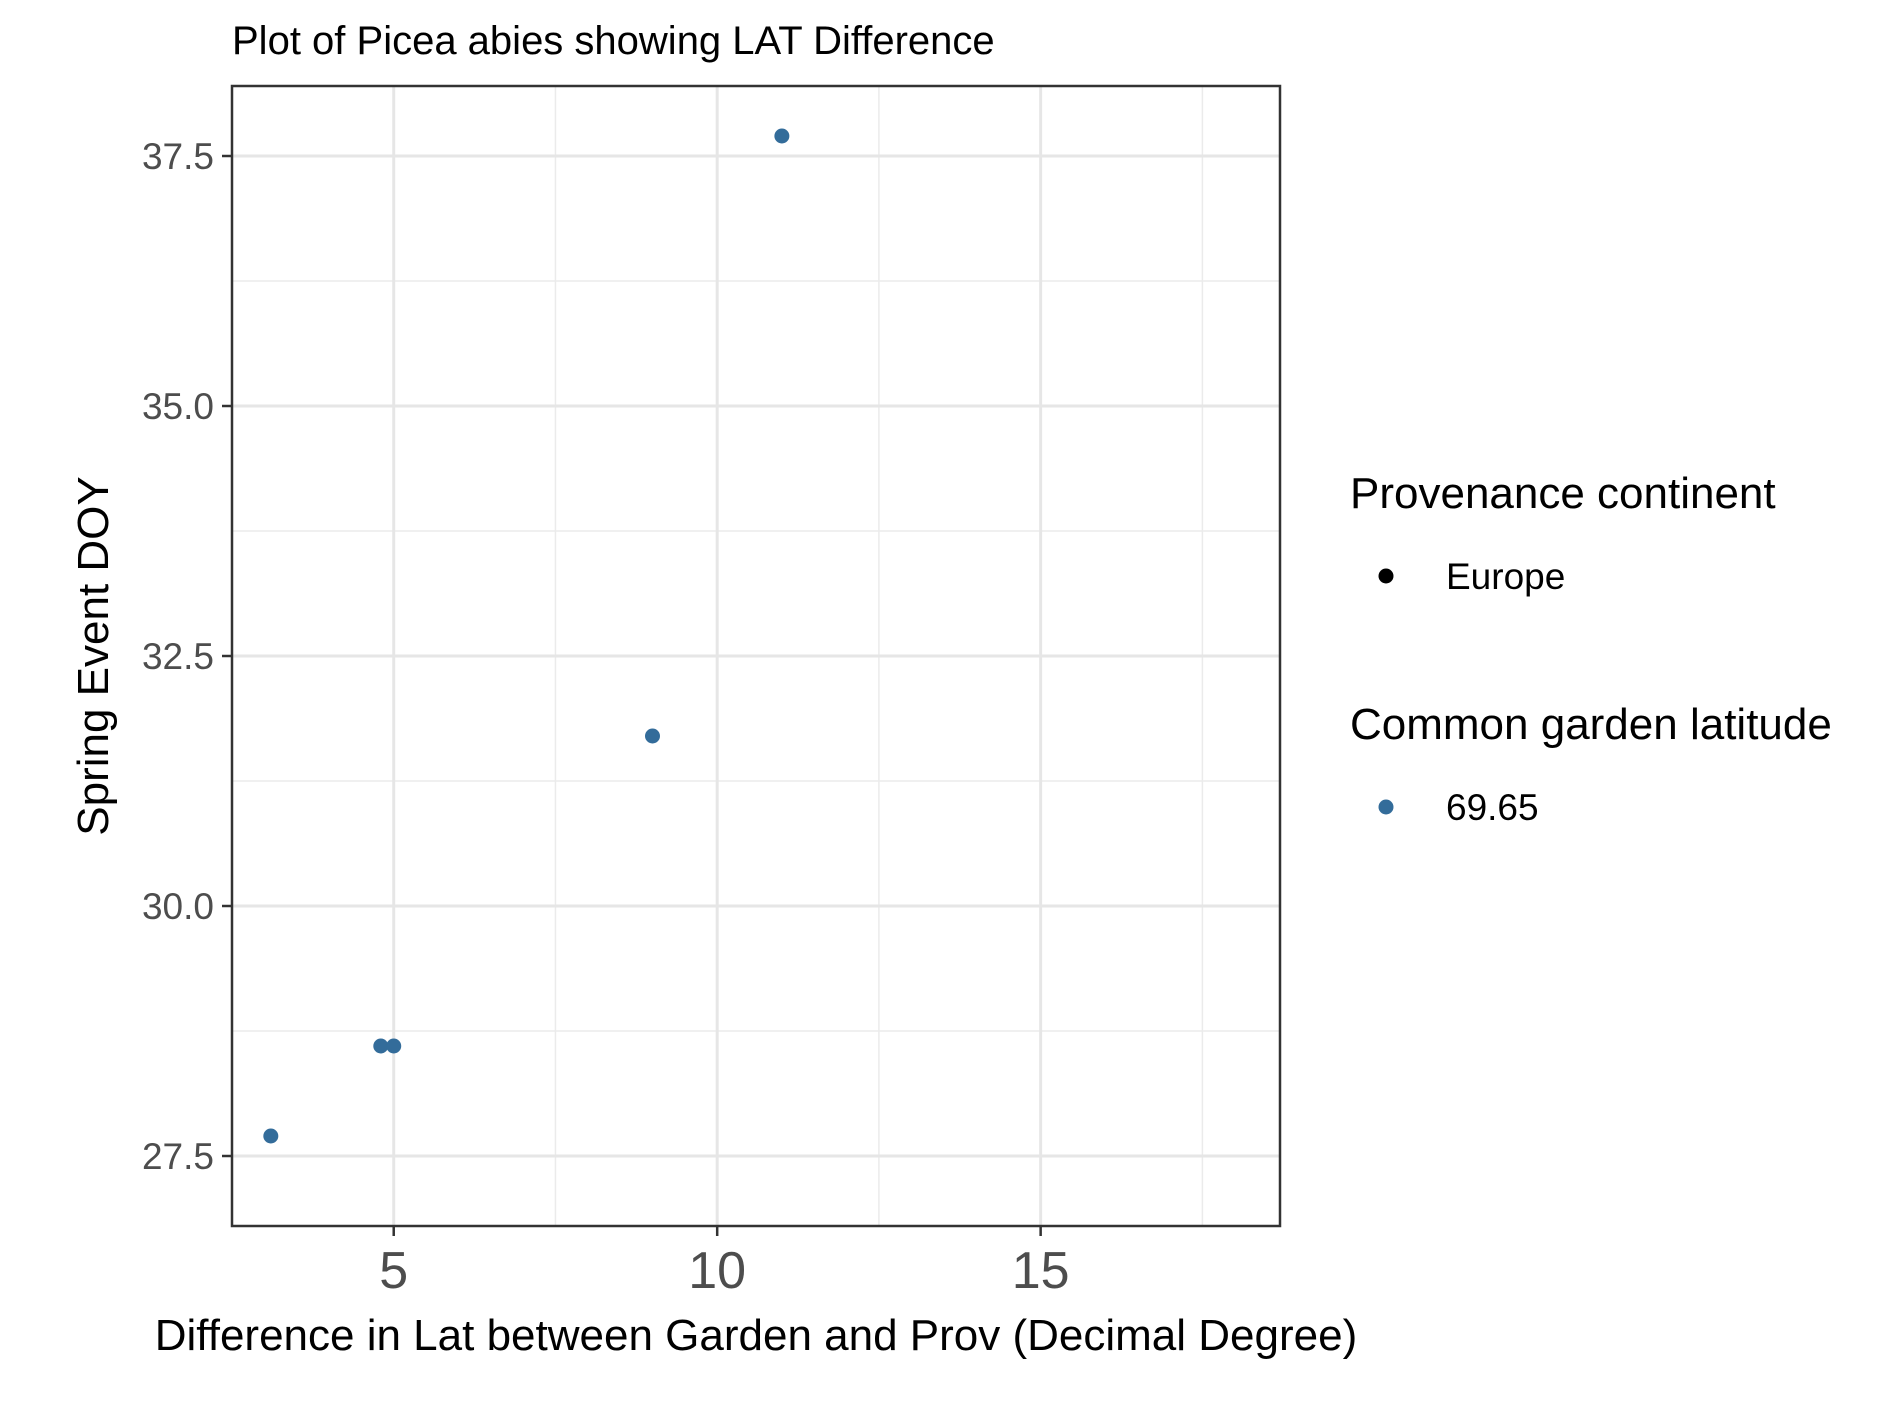 This screenshot has width=1889, height=1417. Describe the element at coordinates (93, 656) in the screenshot. I see `y-axis-title: Spring Event DOY` at that location.